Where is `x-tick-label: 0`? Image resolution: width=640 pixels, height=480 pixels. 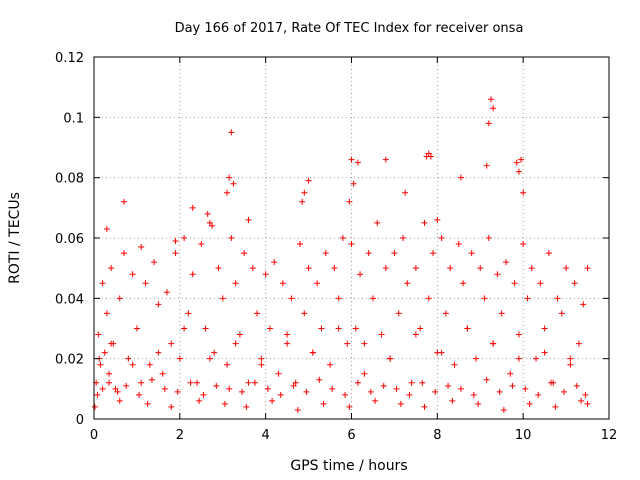
x-tick-label: 0 is located at coordinates (94, 435).